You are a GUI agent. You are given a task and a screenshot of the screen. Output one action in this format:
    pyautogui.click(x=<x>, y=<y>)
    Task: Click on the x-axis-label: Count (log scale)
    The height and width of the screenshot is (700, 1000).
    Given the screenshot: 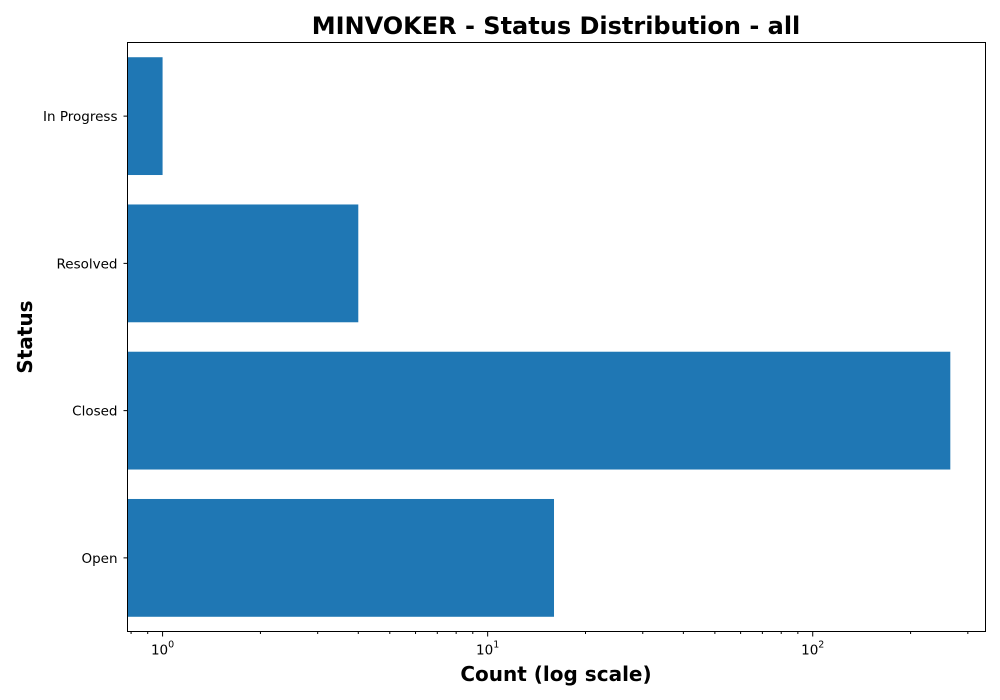 What is the action you would take?
    pyautogui.click(x=555, y=674)
    